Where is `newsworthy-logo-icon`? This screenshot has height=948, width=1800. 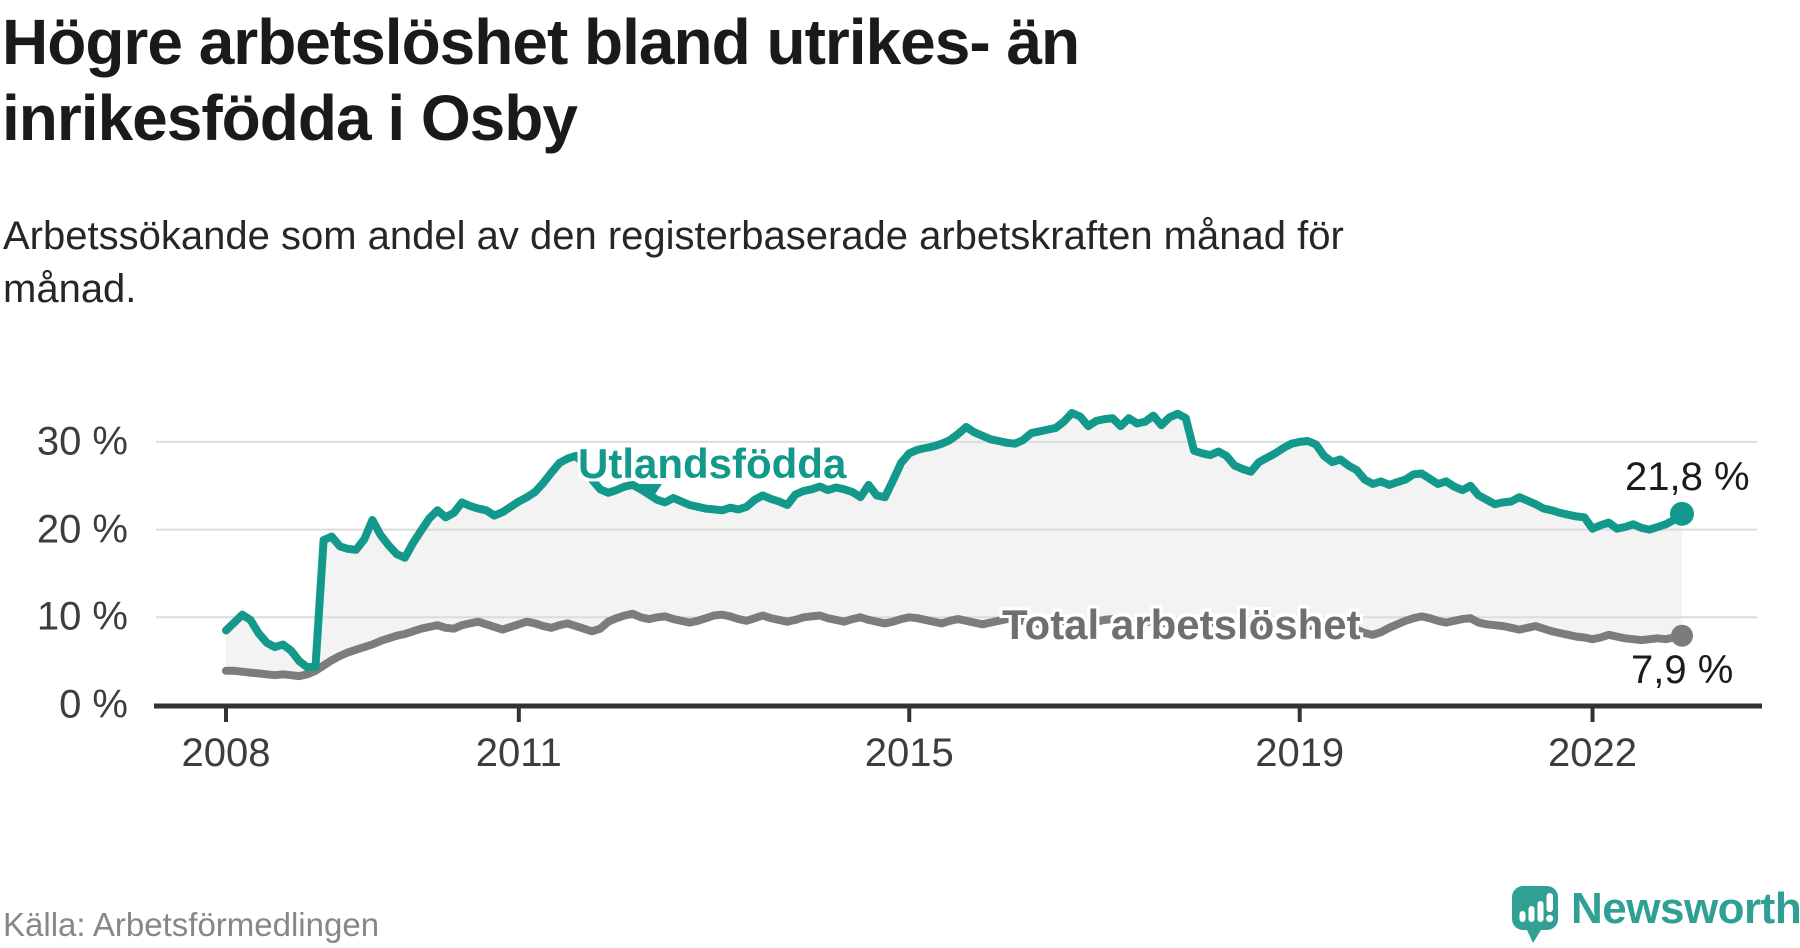 newsworthy-logo-icon is located at coordinates (1535, 914).